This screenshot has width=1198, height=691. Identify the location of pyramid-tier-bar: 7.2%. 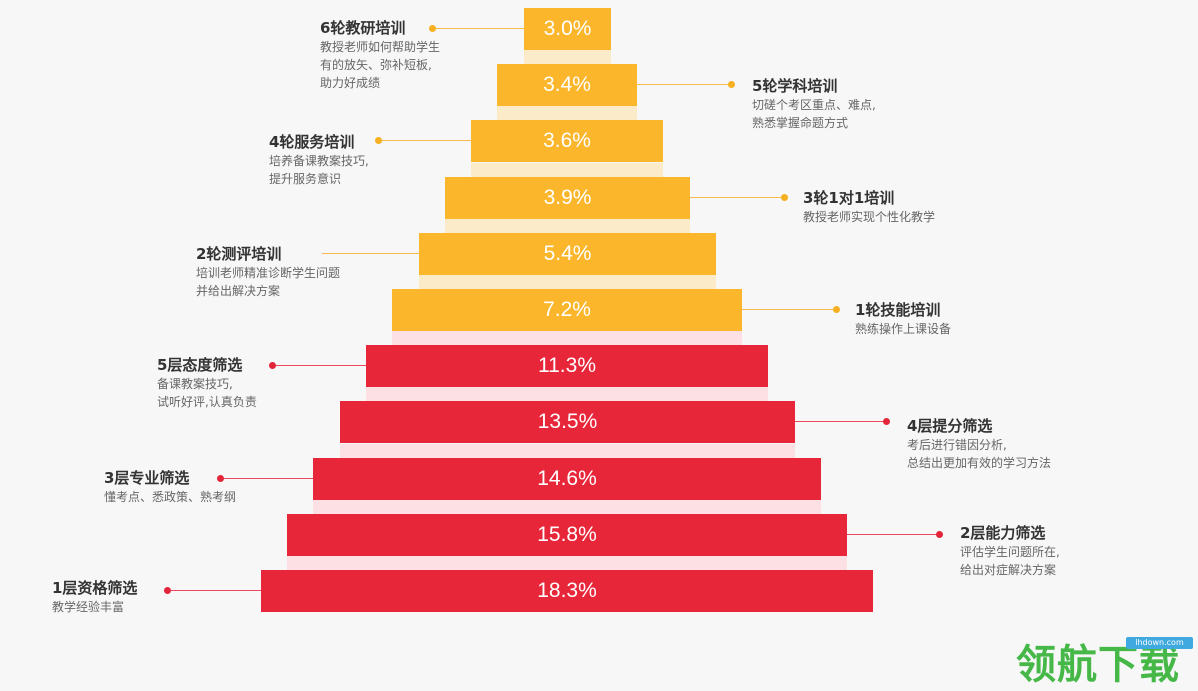
(567, 310).